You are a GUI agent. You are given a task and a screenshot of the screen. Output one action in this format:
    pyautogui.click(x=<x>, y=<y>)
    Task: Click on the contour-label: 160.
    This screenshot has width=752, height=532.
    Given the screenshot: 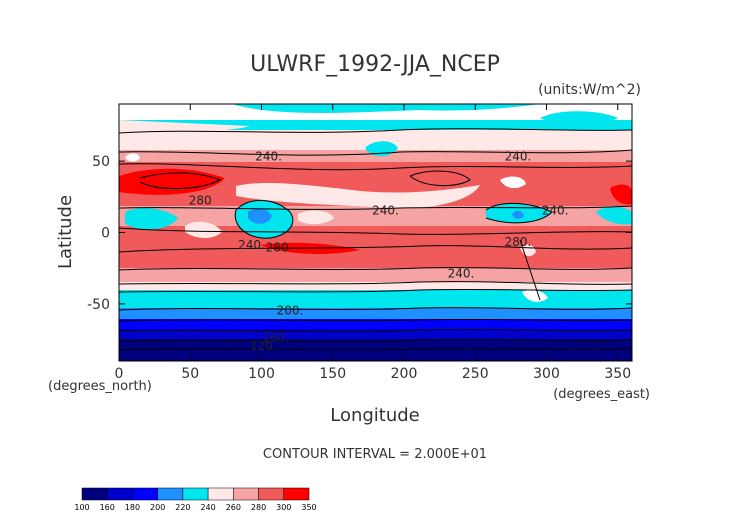 What is the action you would take?
    pyautogui.click(x=275, y=338)
    